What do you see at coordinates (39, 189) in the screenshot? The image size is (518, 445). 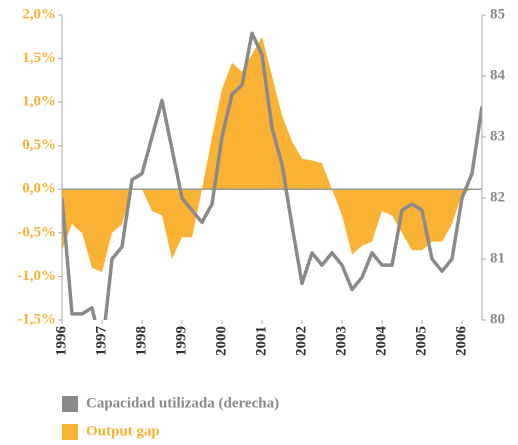 I see `y-tick-label: 0,0%` at bounding box center [39, 189].